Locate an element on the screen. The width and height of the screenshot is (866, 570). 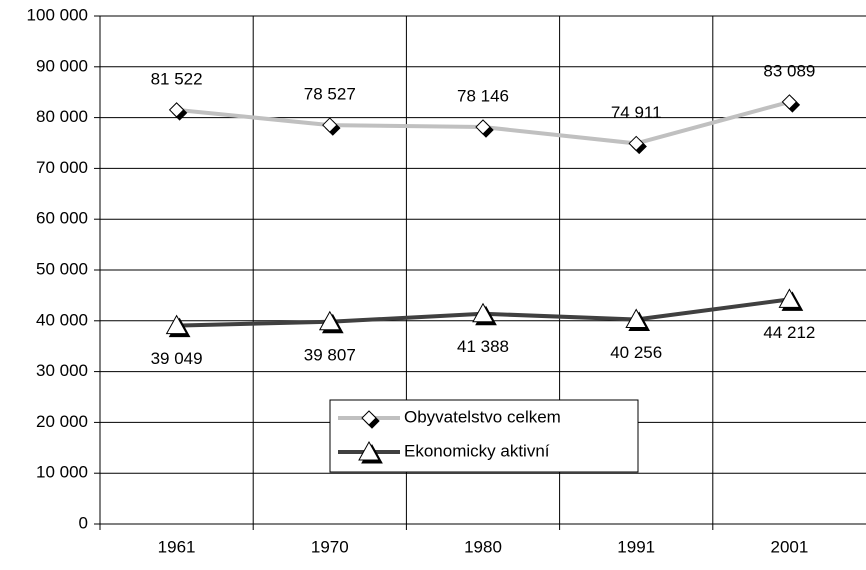
data-label: 39 807 is located at coordinates (330, 354).